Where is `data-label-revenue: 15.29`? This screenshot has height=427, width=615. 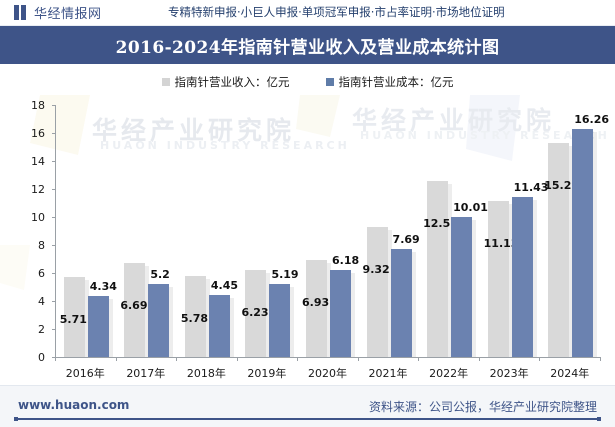
data-label-revenue: 15.29 is located at coordinates (562, 185).